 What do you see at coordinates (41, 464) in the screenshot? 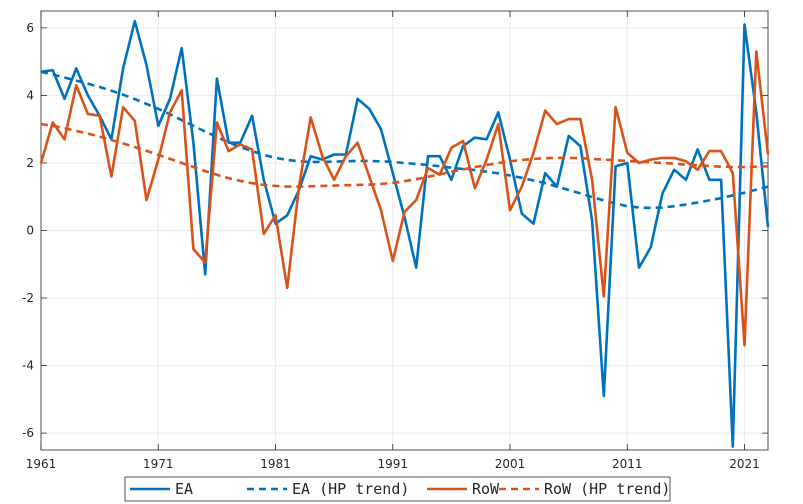
I see `x-tick-label: 1961` at bounding box center [41, 464].